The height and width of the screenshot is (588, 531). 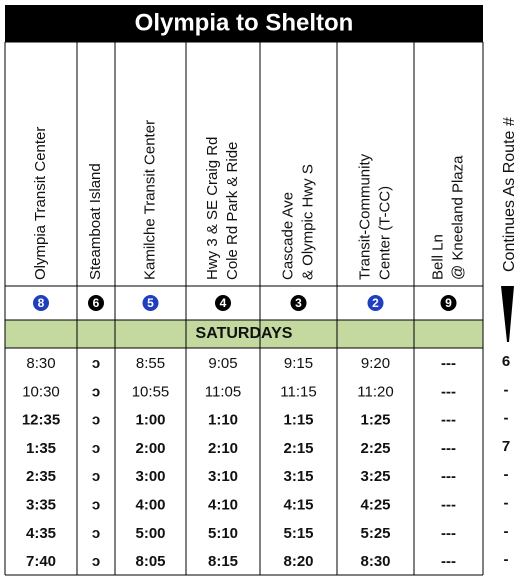 I want to click on stop-name: Cole Rd Park & Ride, so click(x=232, y=211).